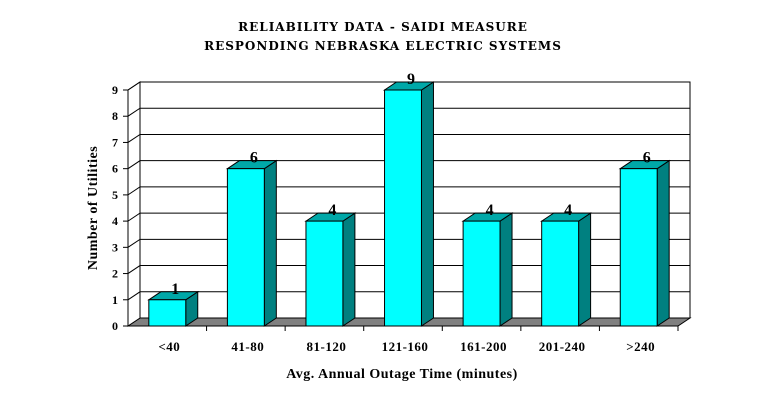 This screenshot has height=406, width=766. What do you see at coordinates (247, 346) in the screenshot?
I see `x-tick-label: 41-80` at bounding box center [247, 346].